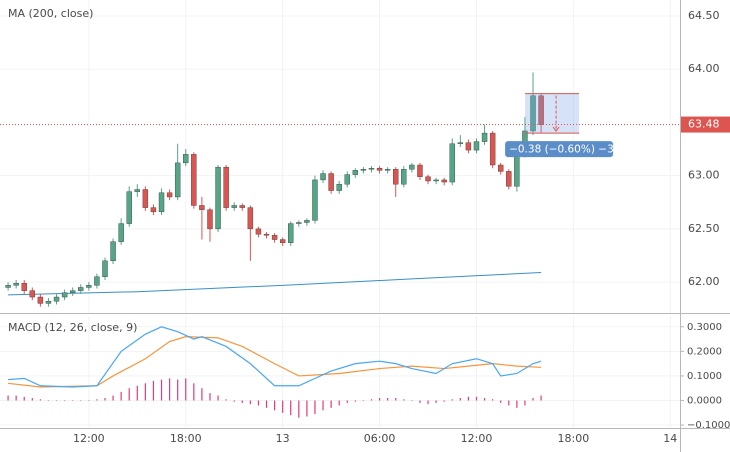  Describe the element at coordinates (670, 438) in the screenshot. I see `x-tick-label: 14` at that location.